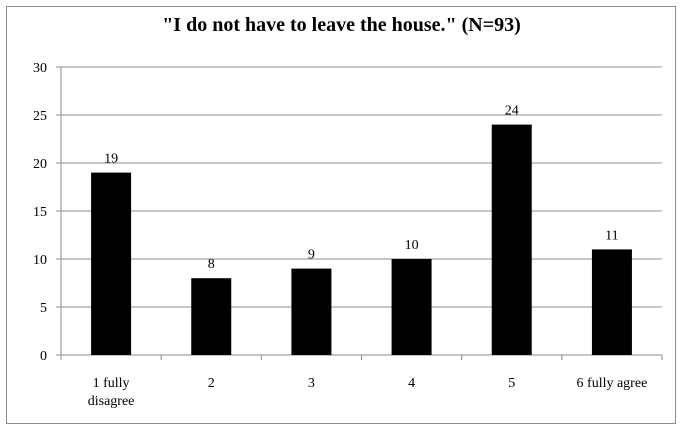 The width and height of the screenshot is (683, 431). I want to click on x-tick-label: 3, so click(311, 383).